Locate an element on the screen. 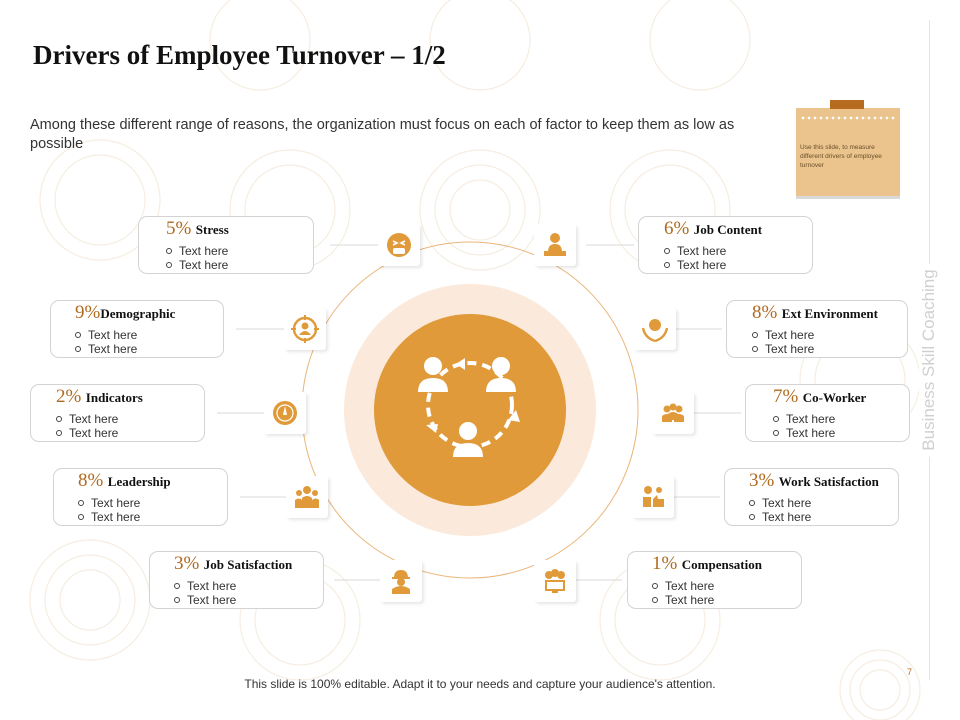 This screenshot has height=720, width=960. compass-icon is located at coordinates (285, 413).